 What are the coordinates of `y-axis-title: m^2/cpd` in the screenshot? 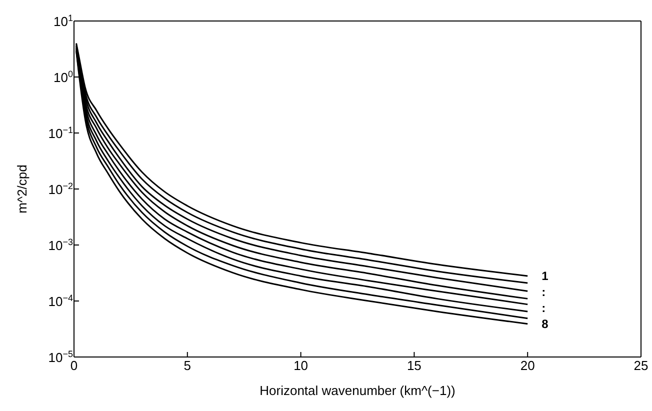 It's located at (22, 189).